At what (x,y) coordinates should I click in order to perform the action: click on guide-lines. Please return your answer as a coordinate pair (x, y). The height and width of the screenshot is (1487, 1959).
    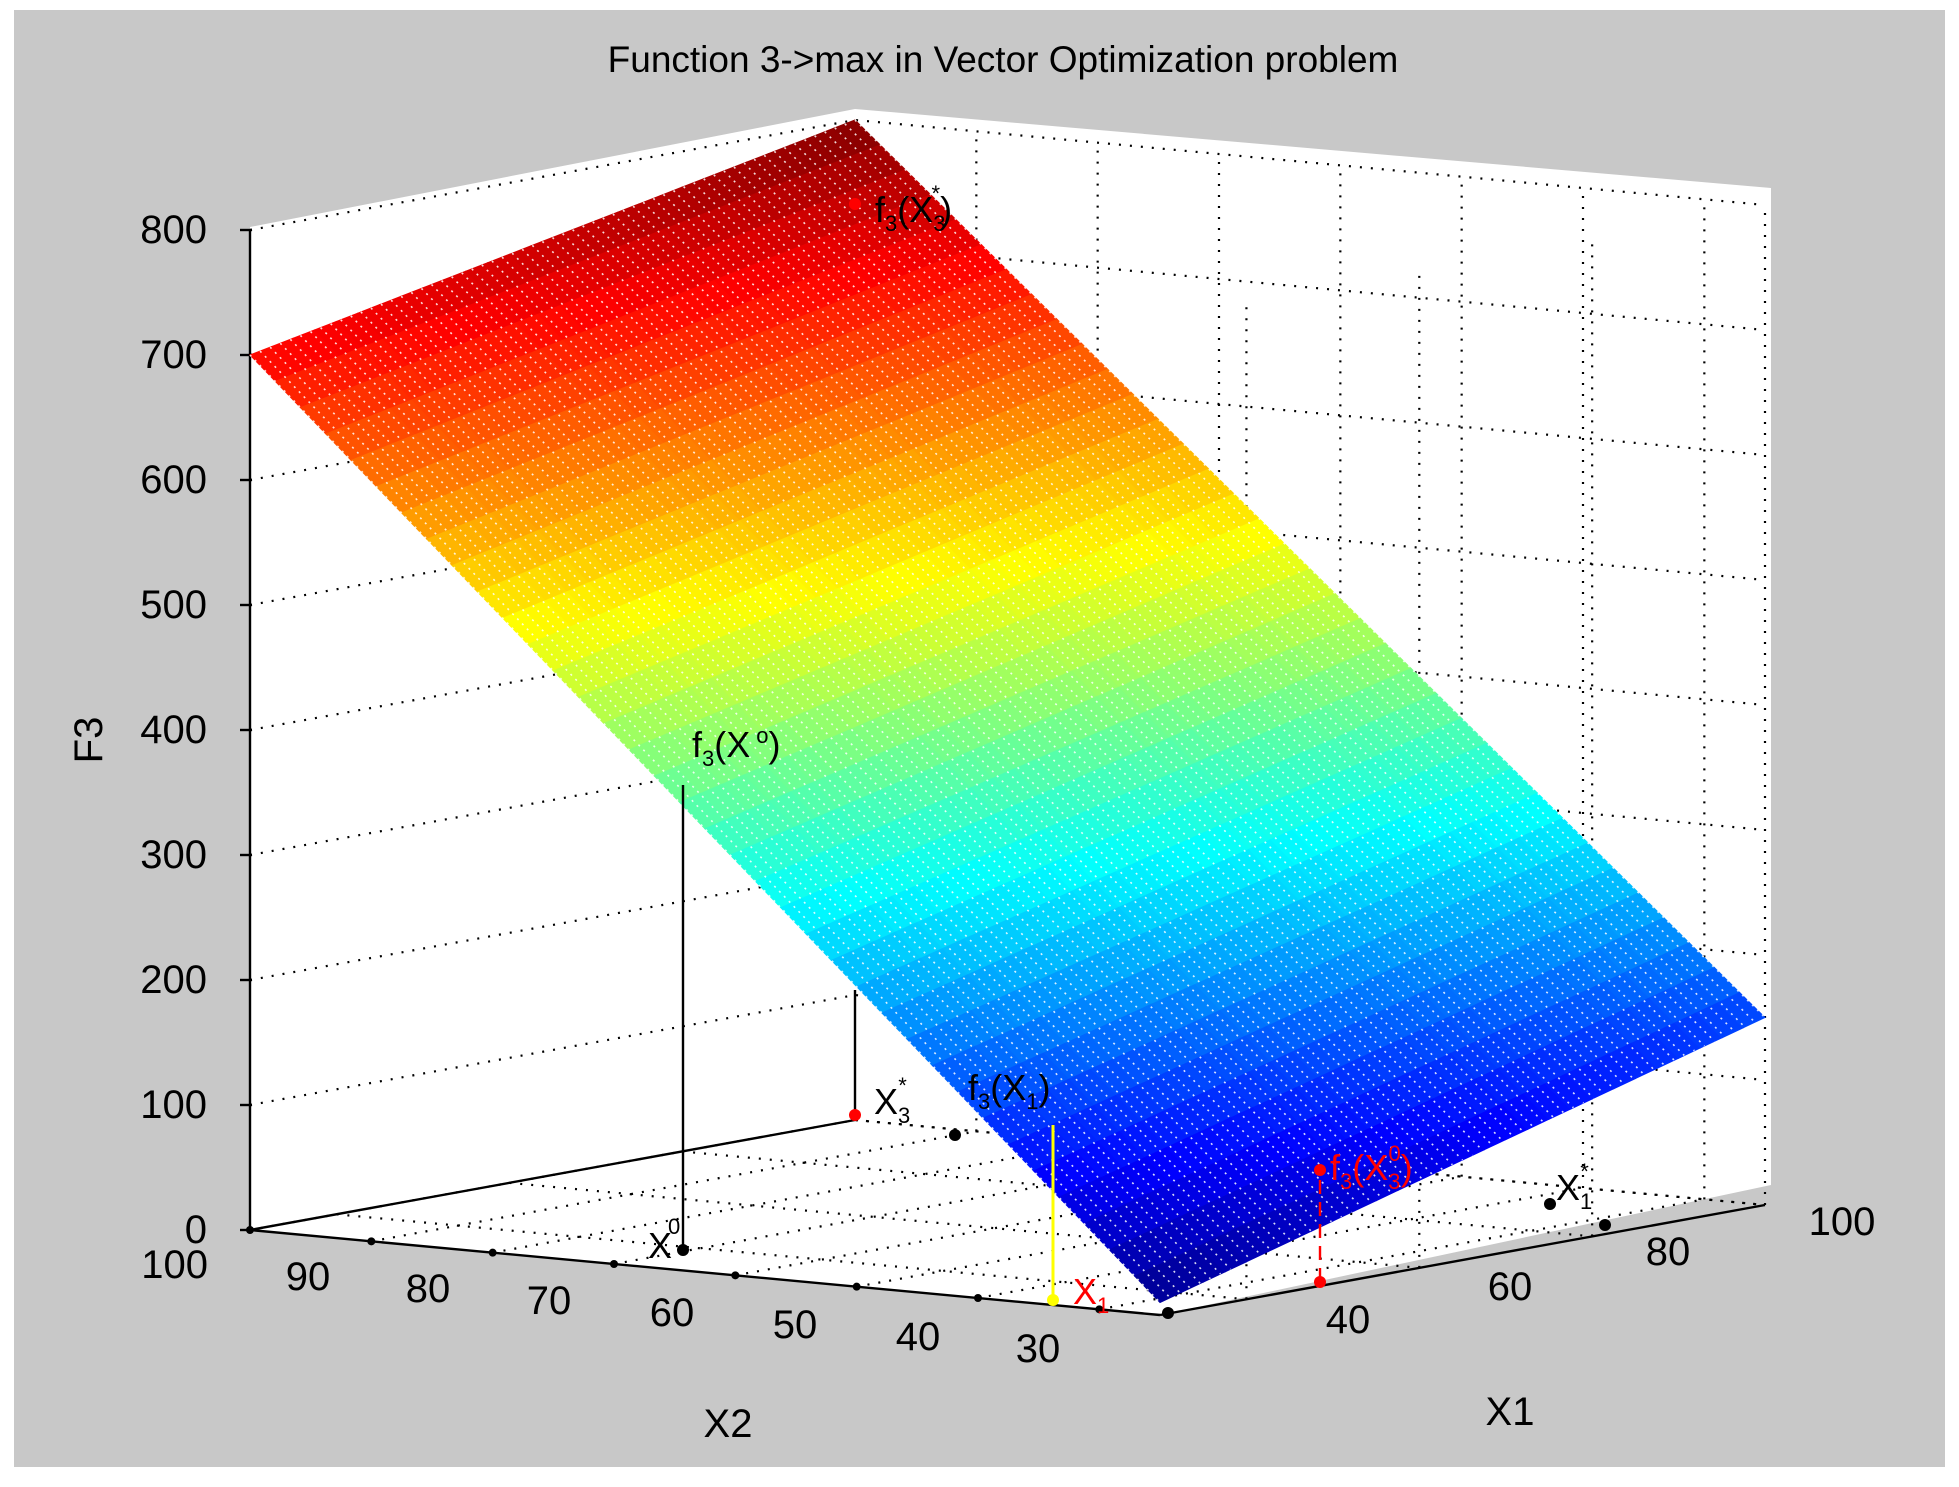
    Looking at the image, I should click on (1001, 1042).